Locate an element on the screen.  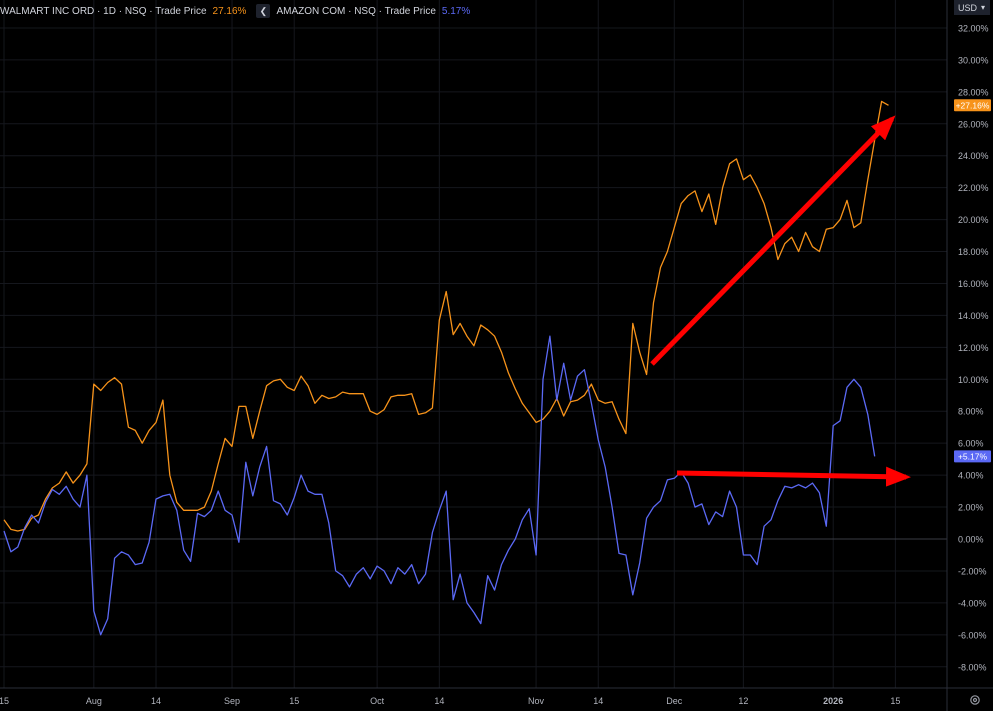
chevron-left-icon: ❮ is located at coordinates (263, 11).